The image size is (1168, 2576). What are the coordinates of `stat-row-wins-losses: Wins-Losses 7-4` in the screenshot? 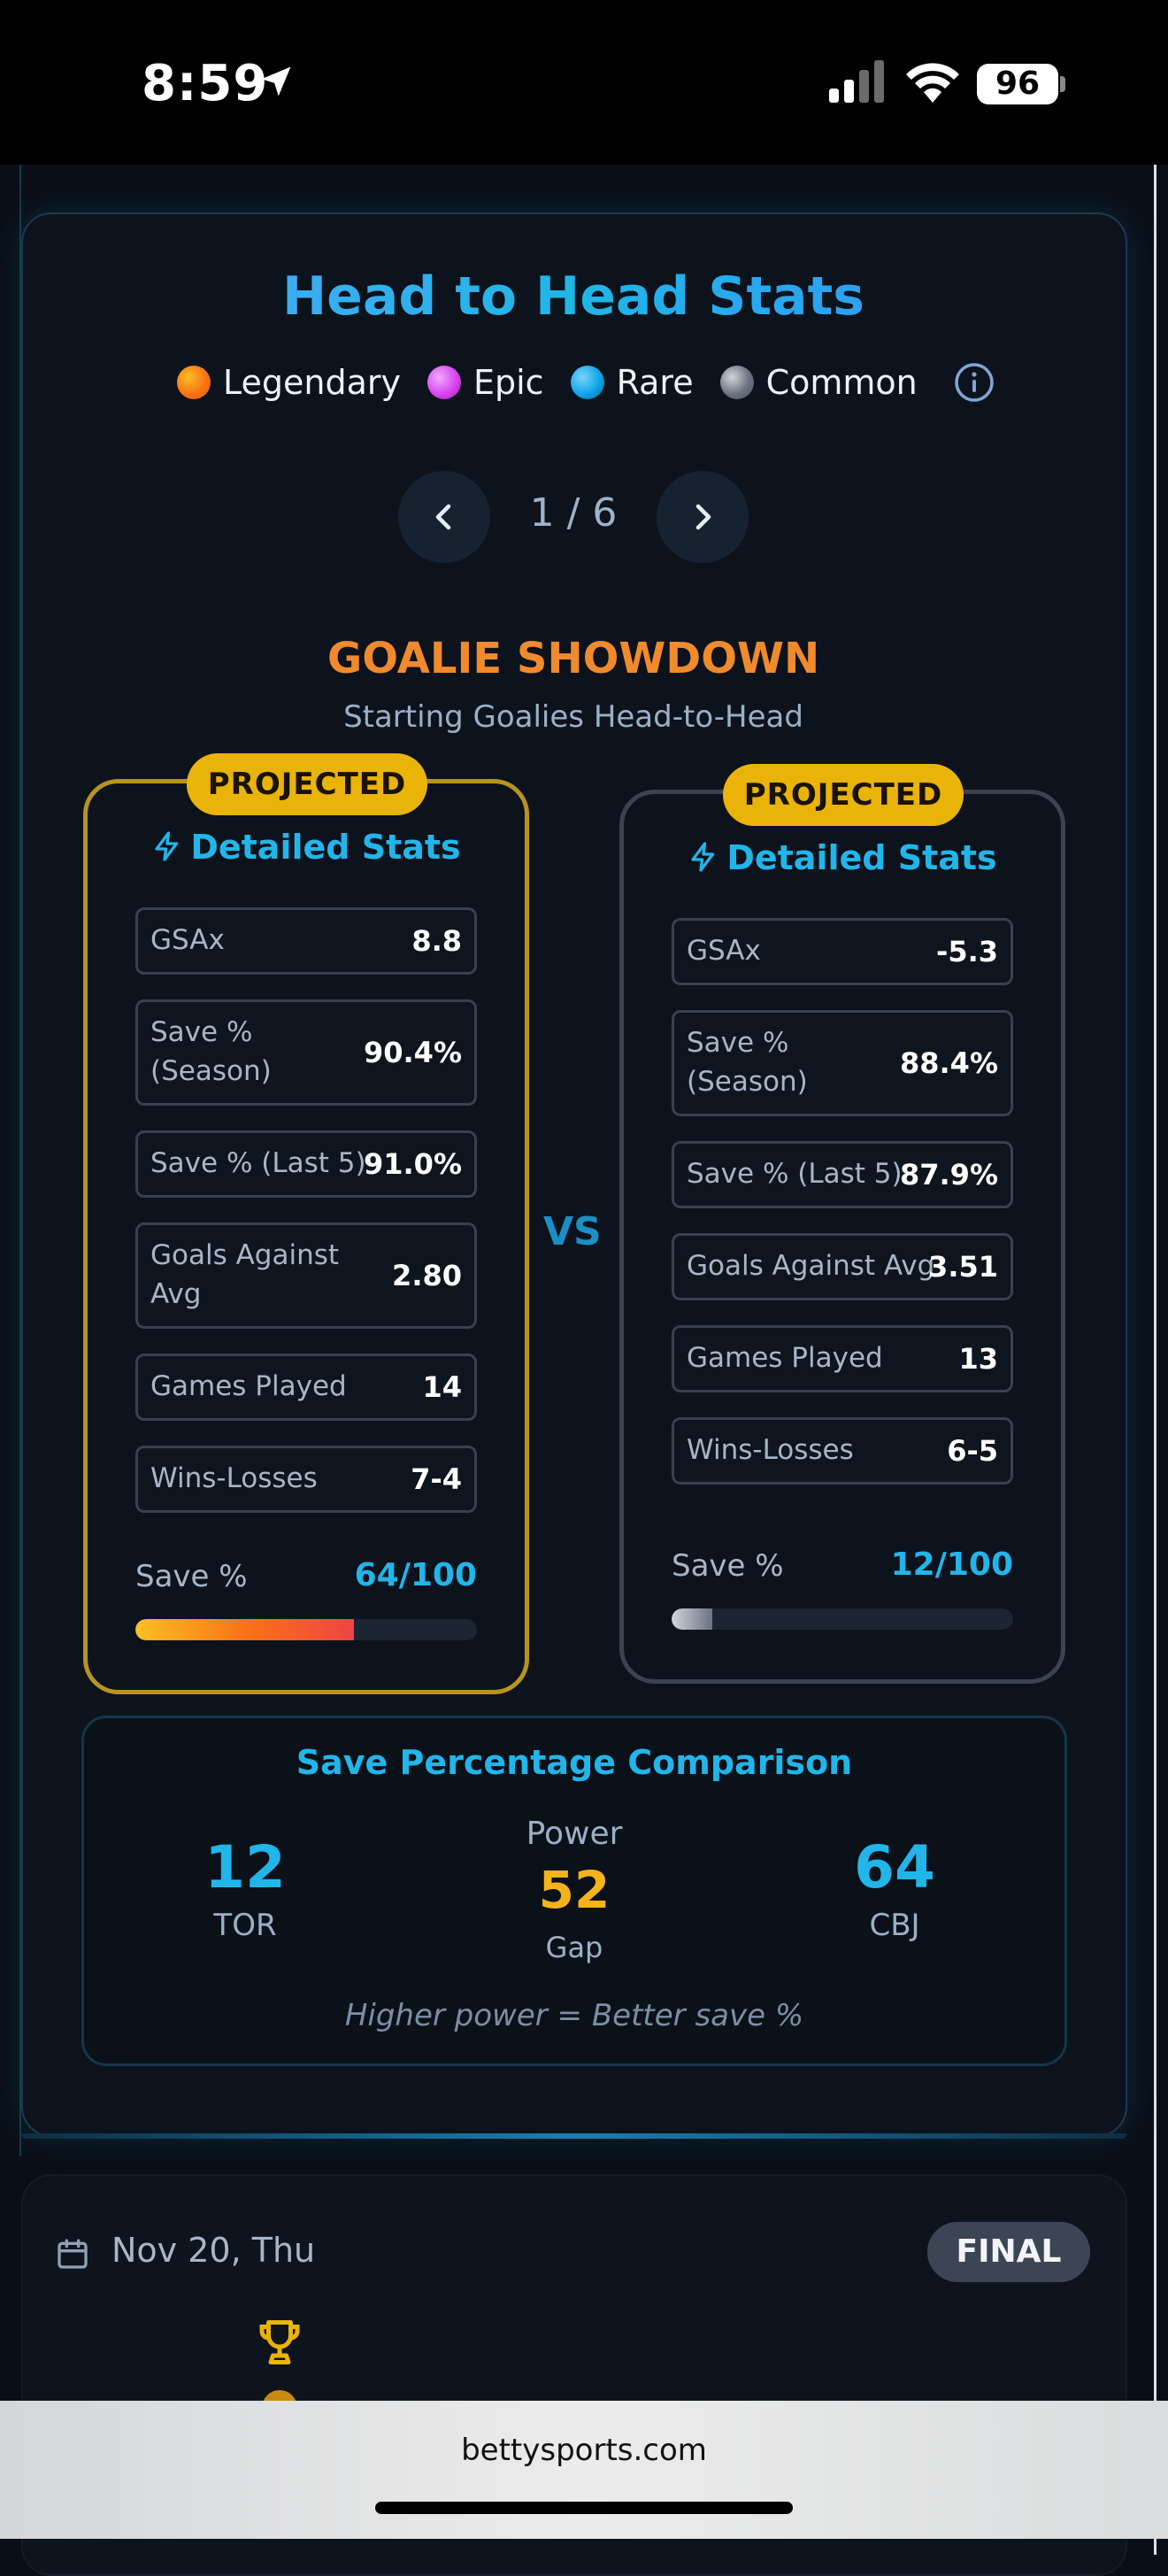 It's located at (306, 1479).